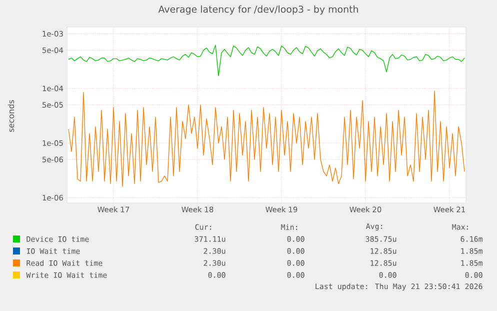 Image resolution: width=497 pixels, height=311 pixels. What do you see at coordinates (258, 10) in the screenshot?
I see `chart-title: Average latency for /dev/loop3 - by month` at bounding box center [258, 10].